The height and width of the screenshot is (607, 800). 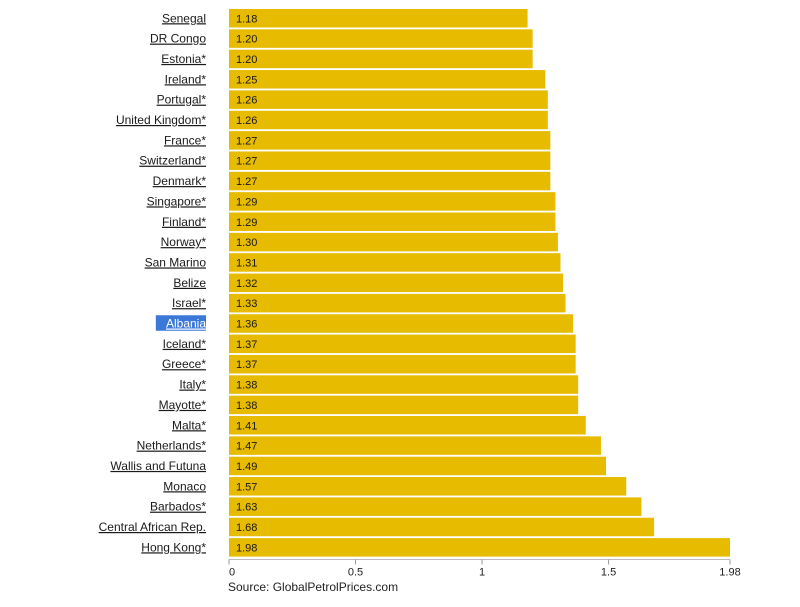 I want to click on category-label-6: France*, so click(x=185, y=140).